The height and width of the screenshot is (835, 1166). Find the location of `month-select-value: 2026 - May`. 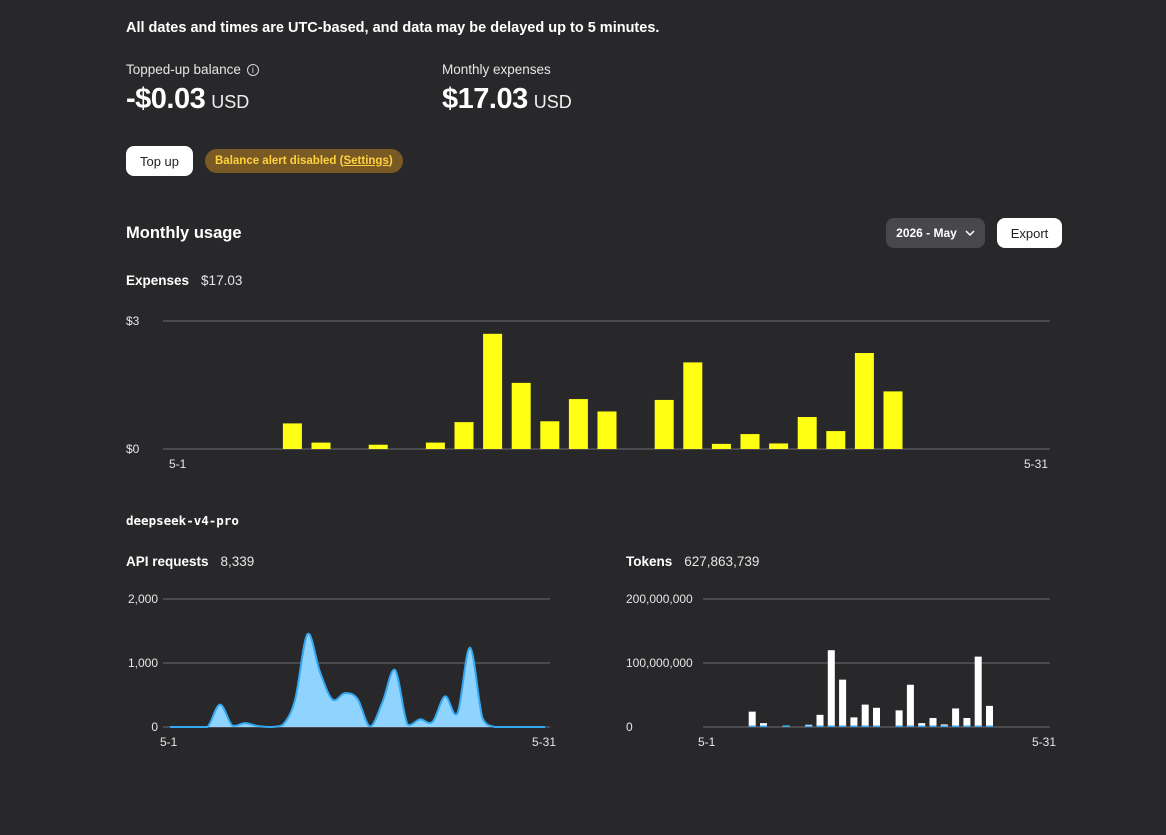

month-select-value: 2026 - May is located at coordinates (926, 233).